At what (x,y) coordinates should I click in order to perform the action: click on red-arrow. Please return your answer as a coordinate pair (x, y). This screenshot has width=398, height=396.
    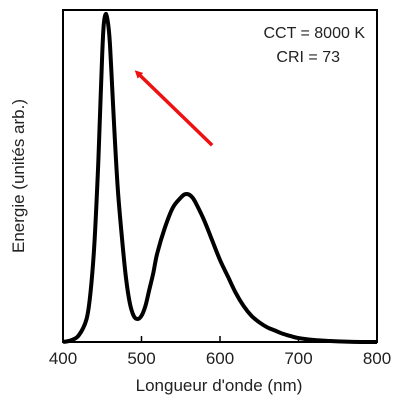
    Looking at the image, I should click on (174, 108).